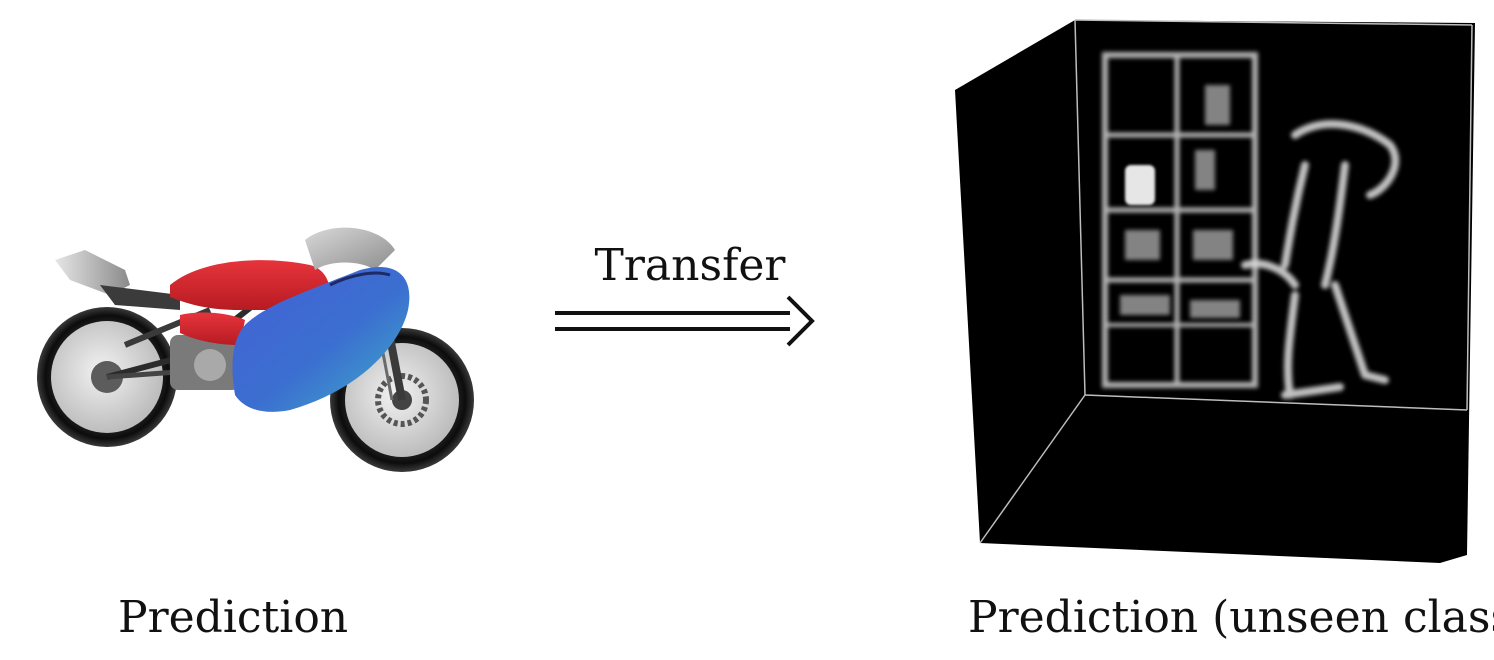 The height and width of the screenshot is (660, 1494). I want to click on motorcycle-icon, so click(260, 347).